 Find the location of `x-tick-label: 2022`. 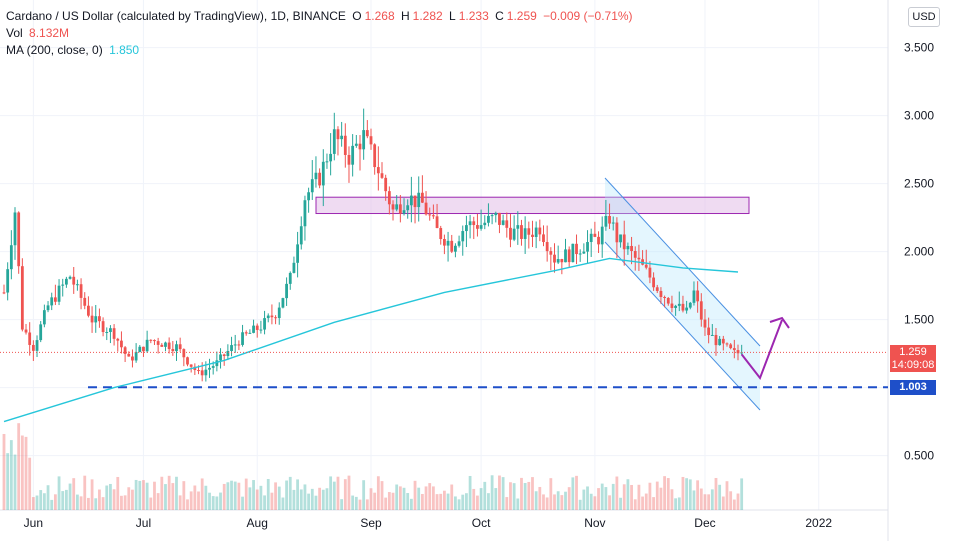

x-tick-label: 2022 is located at coordinates (818, 523).